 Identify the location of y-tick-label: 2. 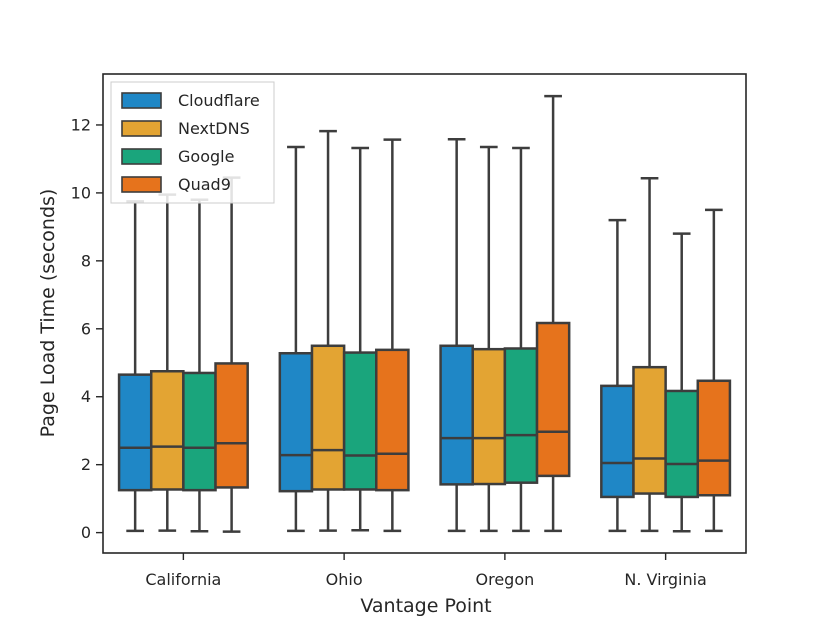
(86, 464).